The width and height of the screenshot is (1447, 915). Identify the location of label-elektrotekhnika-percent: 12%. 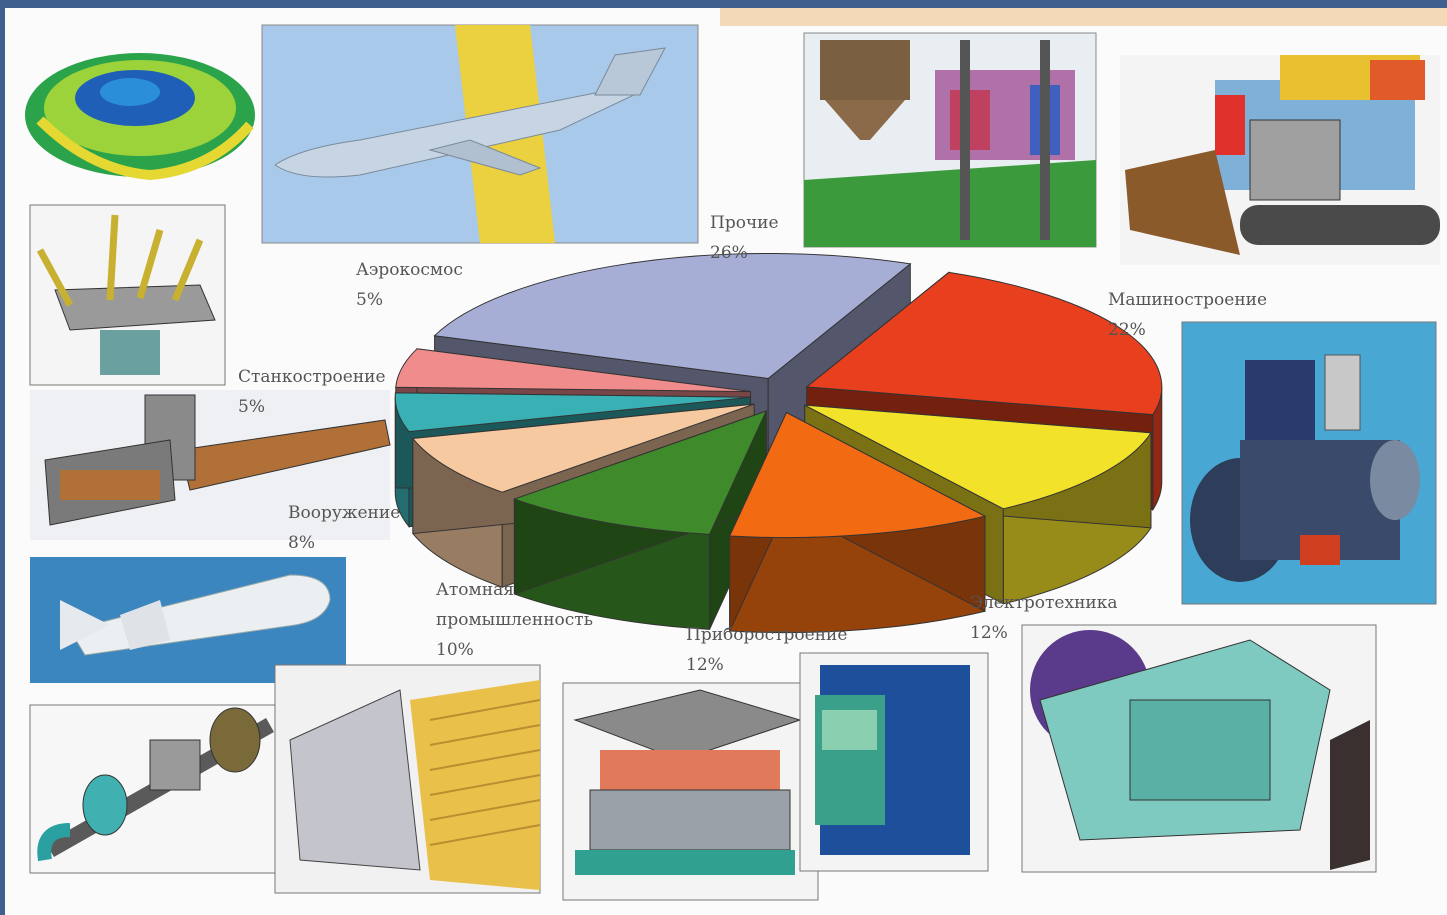
(989, 633).